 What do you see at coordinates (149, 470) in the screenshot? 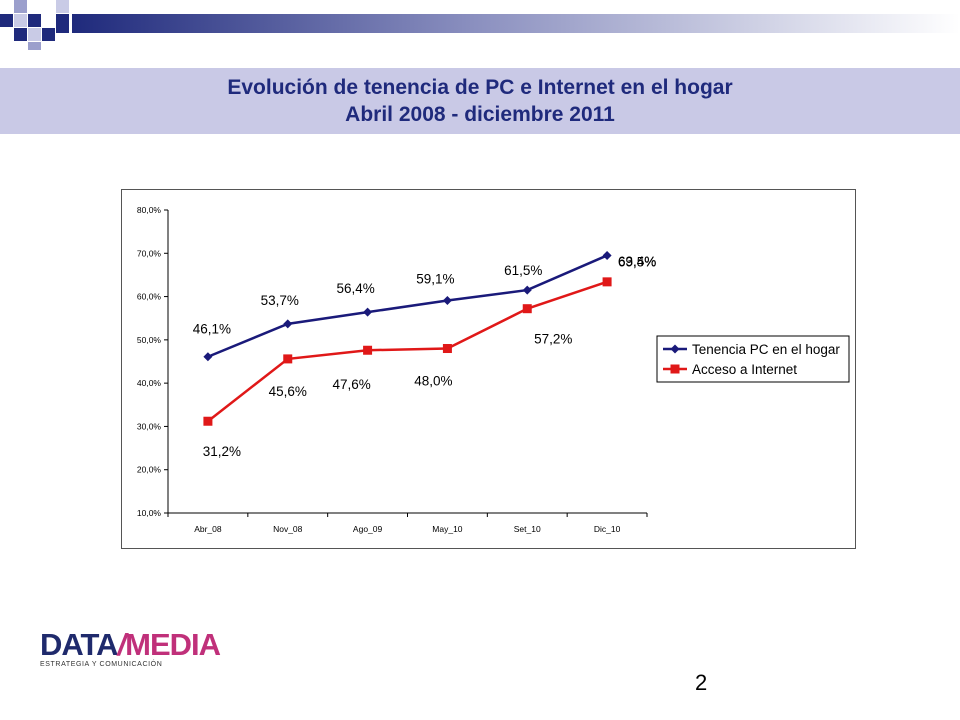
I see `y-tick-label: 20,0%` at bounding box center [149, 470].